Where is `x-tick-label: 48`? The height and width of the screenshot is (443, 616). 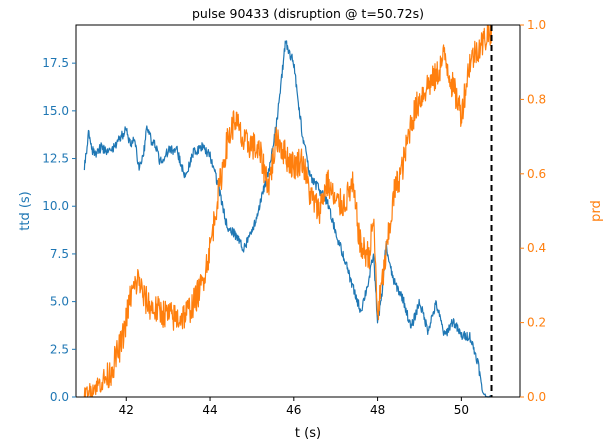 x-tick-label: 48 is located at coordinates (377, 410).